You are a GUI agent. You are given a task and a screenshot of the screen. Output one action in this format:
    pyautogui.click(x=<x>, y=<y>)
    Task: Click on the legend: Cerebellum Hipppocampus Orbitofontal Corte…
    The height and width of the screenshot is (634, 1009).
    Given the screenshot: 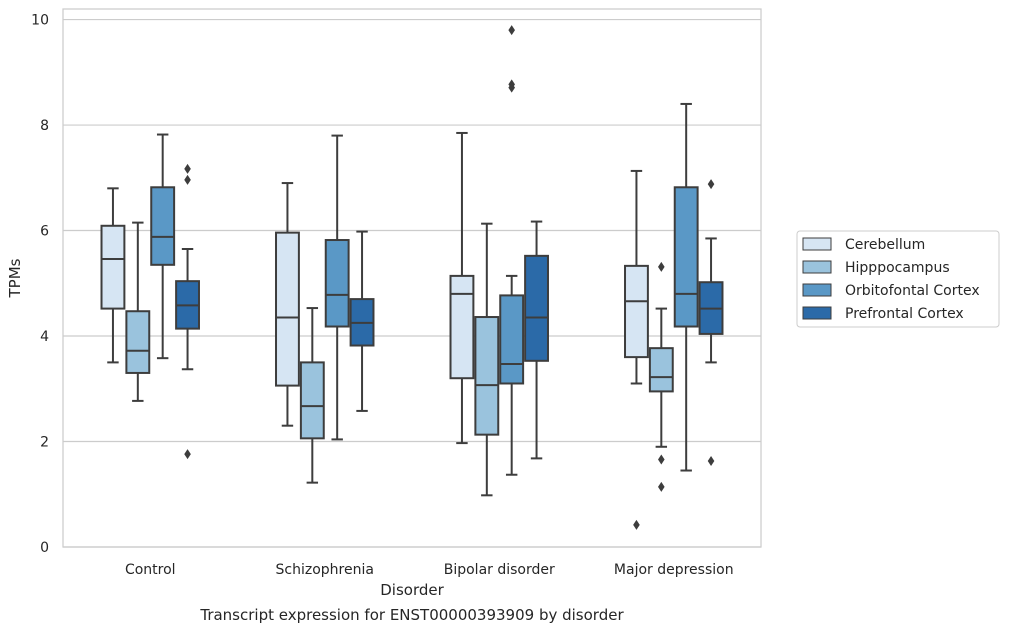 What is the action you would take?
    pyautogui.click(x=898, y=279)
    